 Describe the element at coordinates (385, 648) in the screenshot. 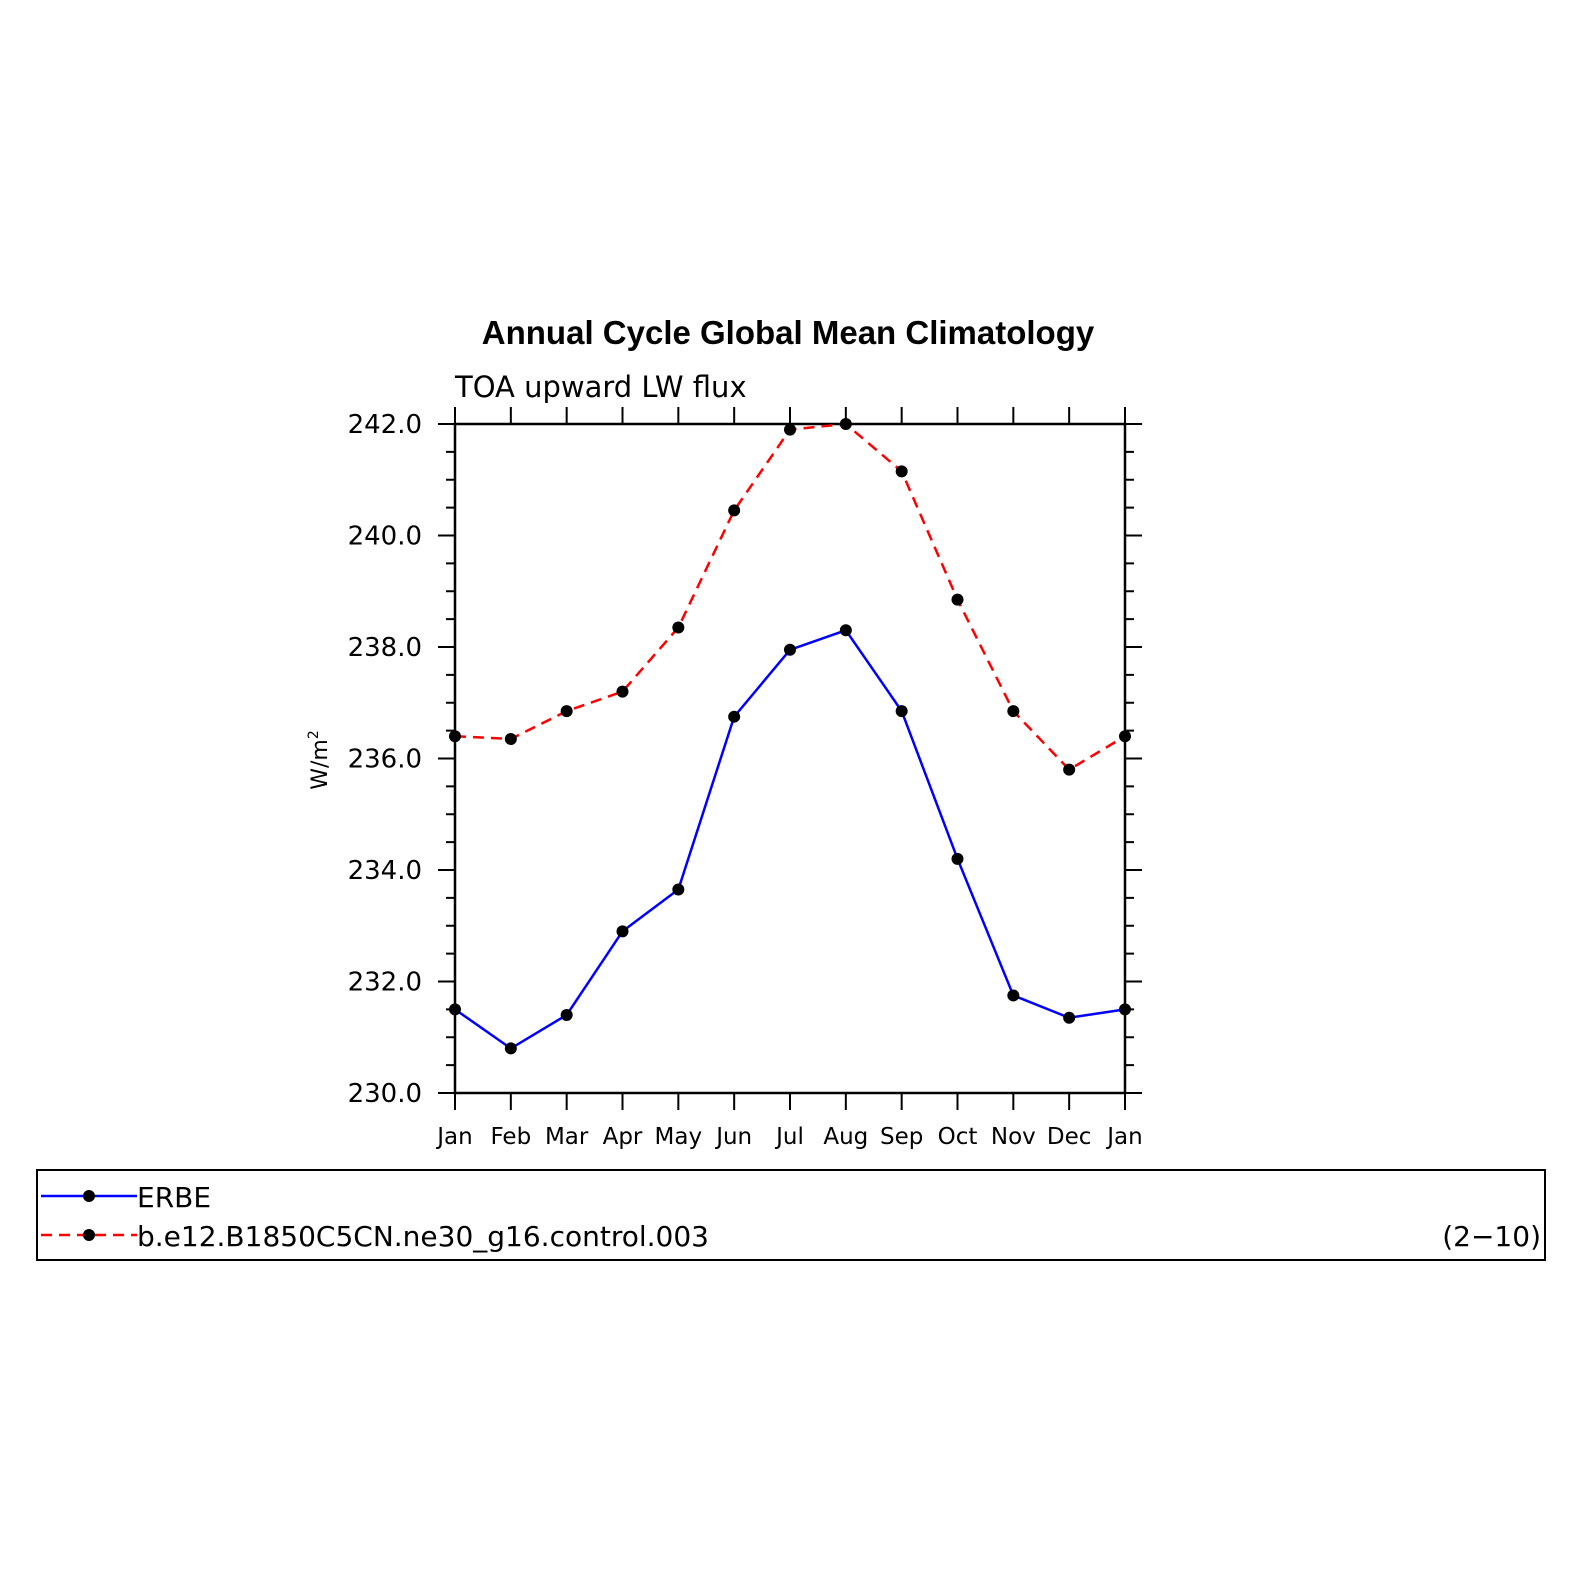

I see `y-tick-label: 238.0` at that location.